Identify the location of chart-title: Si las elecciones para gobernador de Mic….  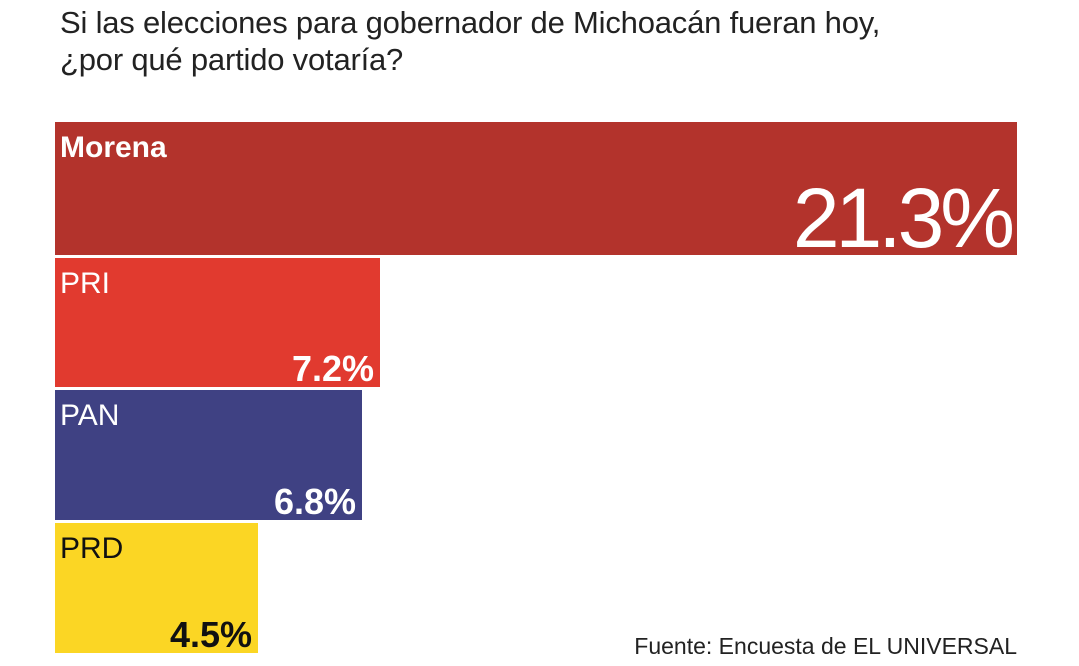
(560, 41).